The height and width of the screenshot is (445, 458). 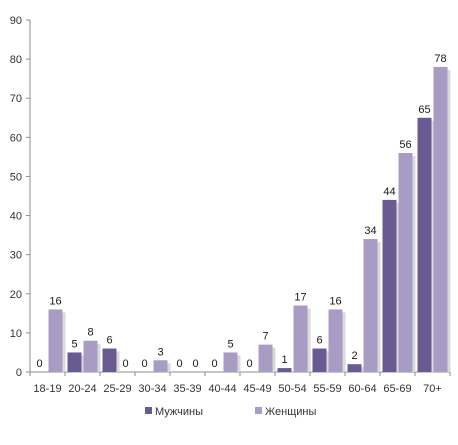 What do you see at coordinates (397, 389) in the screenshot?
I see `x-tick-label: 65-69` at bounding box center [397, 389].